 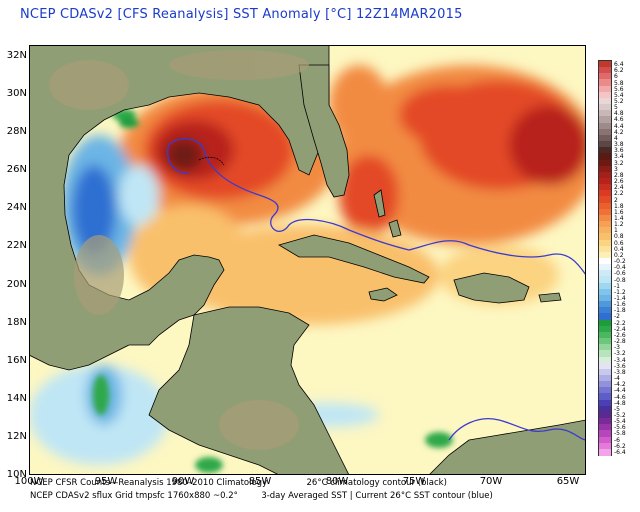 I want to click on lat-label: 22N, so click(x=16, y=246).